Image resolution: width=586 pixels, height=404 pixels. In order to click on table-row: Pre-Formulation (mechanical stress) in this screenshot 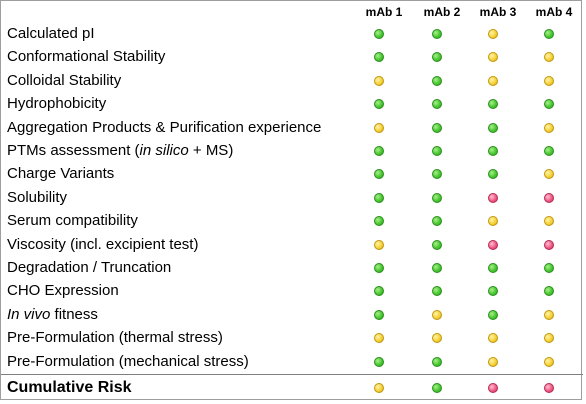, I will do `click(292, 362)`.